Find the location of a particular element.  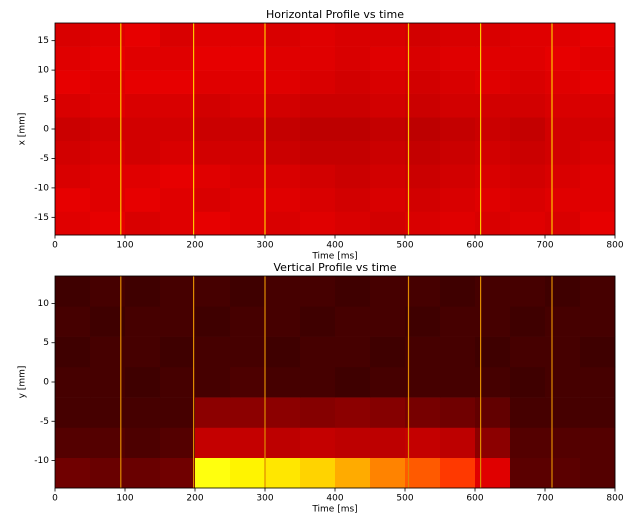

x-axis-label: Time [ms] is located at coordinates (334, 257).